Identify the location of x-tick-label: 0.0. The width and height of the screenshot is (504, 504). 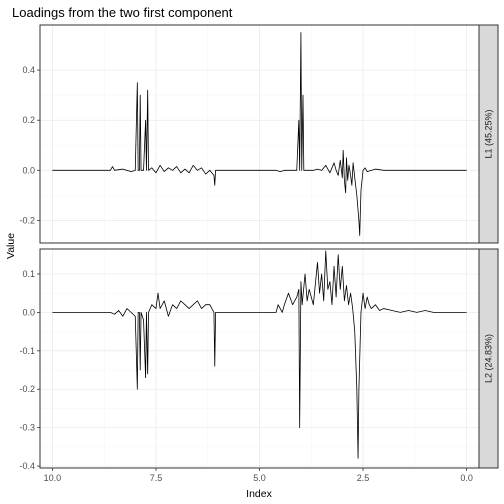
(466, 478).